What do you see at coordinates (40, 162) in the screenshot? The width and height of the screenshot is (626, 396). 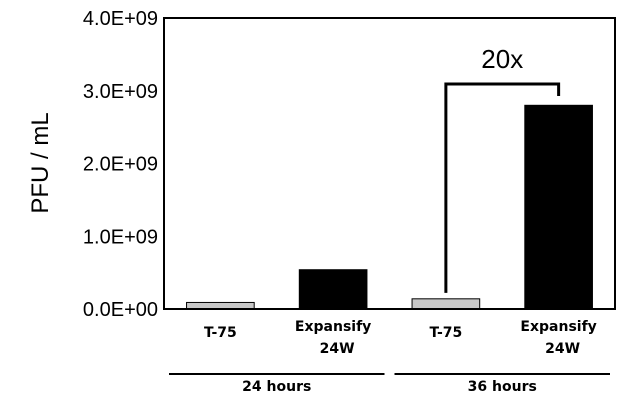 I see `y-axis-label: PFU / mL` at bounding box center [40, 162].